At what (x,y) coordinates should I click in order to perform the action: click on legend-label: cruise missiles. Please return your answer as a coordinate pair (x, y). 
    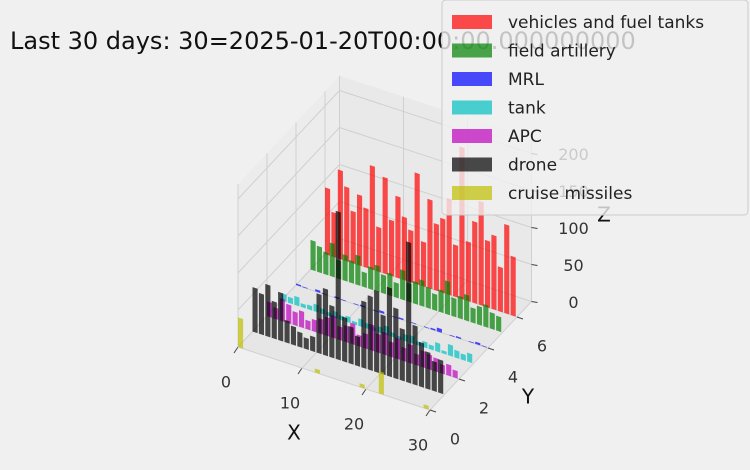
    Looking at the image, I should click on (570, 194).